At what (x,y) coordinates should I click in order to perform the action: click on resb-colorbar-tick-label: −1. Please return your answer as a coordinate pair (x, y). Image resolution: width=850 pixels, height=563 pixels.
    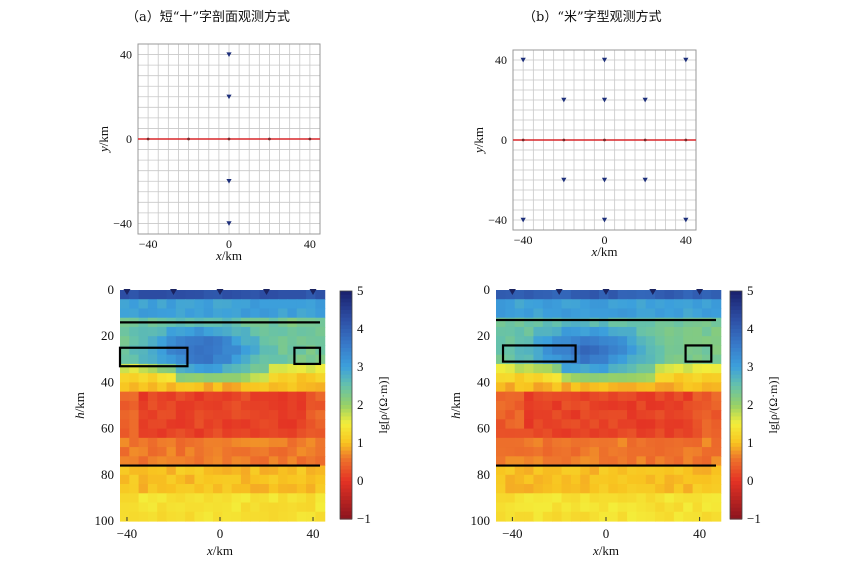
    Looking at the image, I should click on (754, 518).